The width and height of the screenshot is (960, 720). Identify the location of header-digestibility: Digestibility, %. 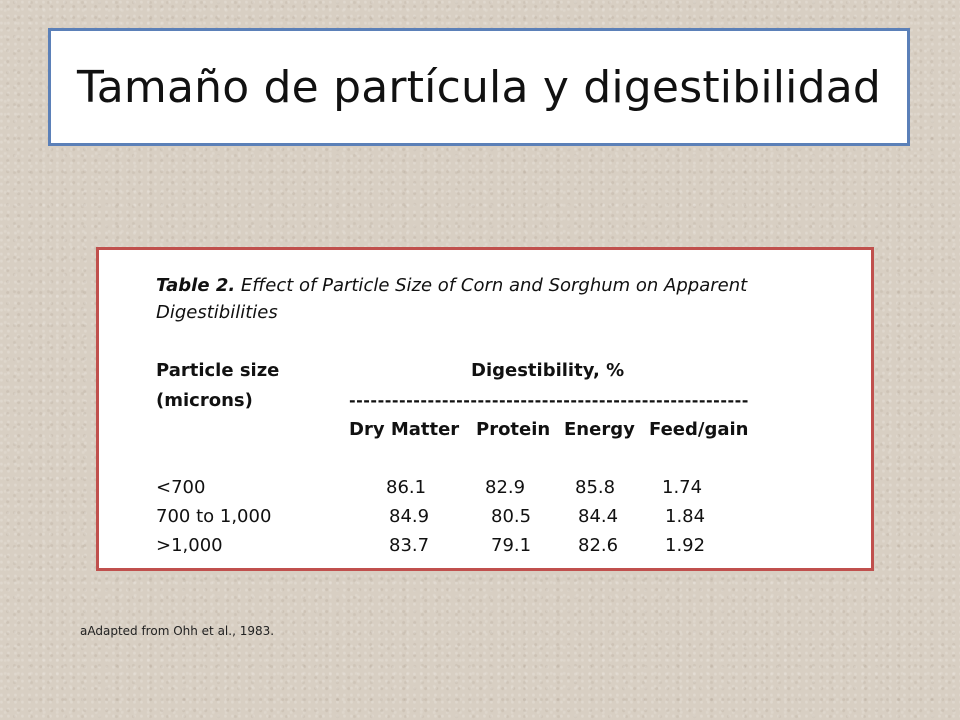
(548, 370).